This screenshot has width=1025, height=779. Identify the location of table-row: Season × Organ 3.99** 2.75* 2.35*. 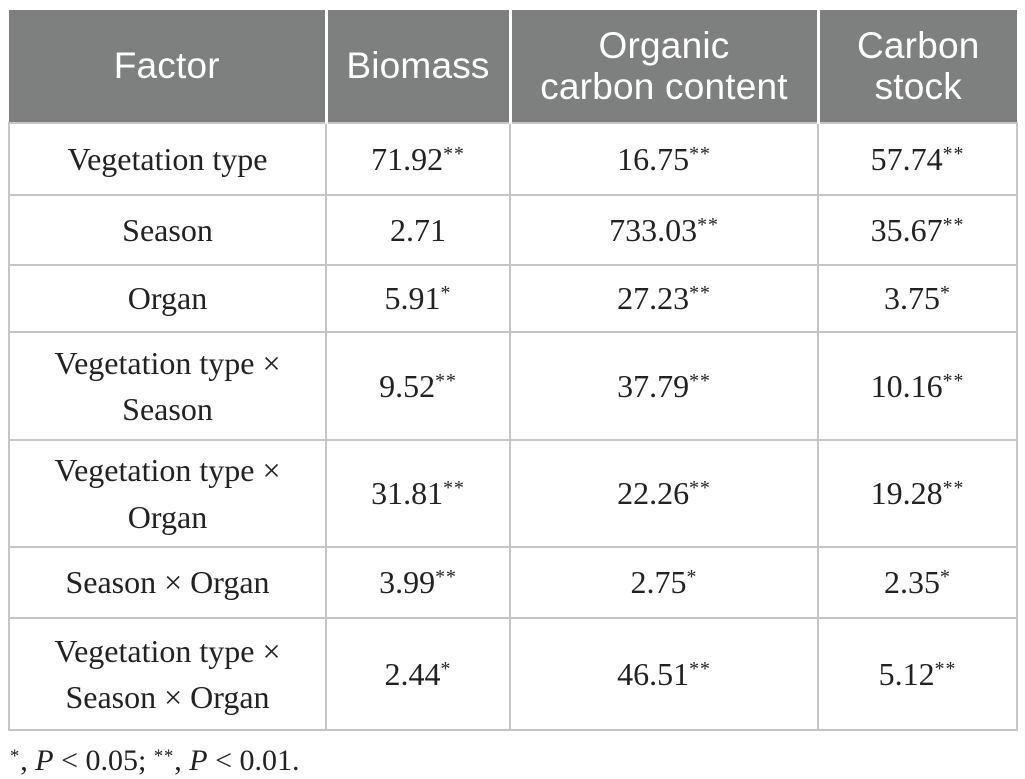
(513, 582).